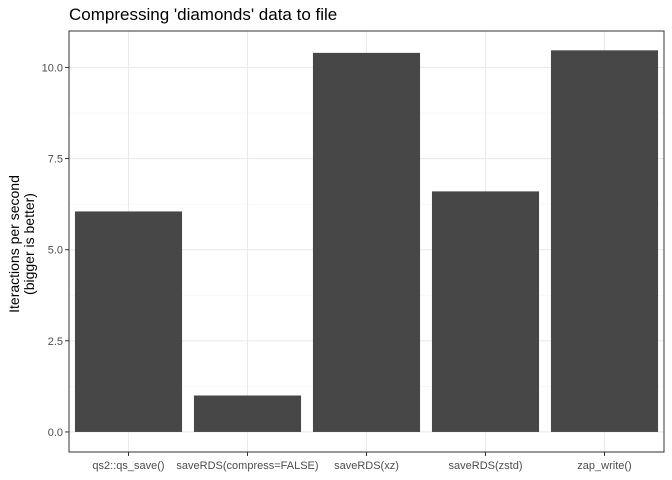 The width and height of the screenshot is (672, 480). I want to click on y-axis-title-line-1: Iteractions per second, so click(14, 244).